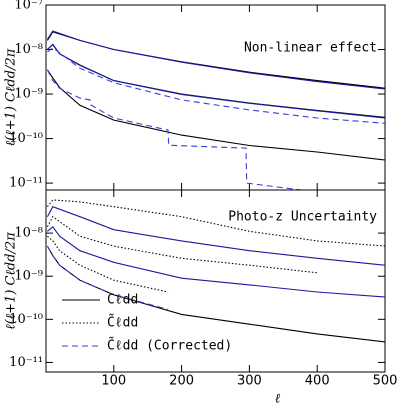 The height and width of the screenshot is (407, 407). I want to click on x-tick-label: 300, so click(249, 381).